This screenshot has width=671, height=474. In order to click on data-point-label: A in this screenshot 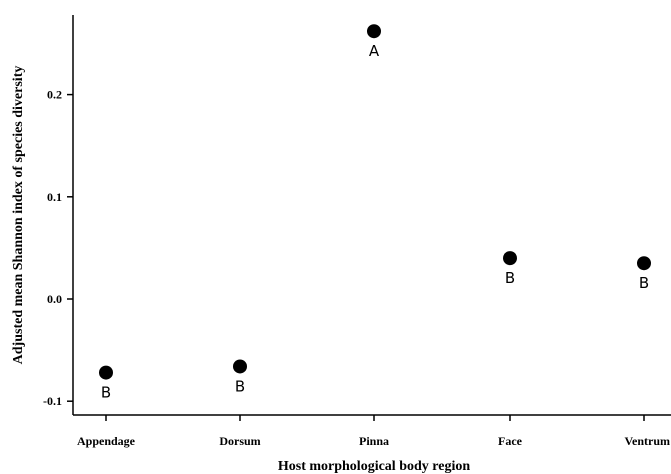, I will do `click(374, 51)`.